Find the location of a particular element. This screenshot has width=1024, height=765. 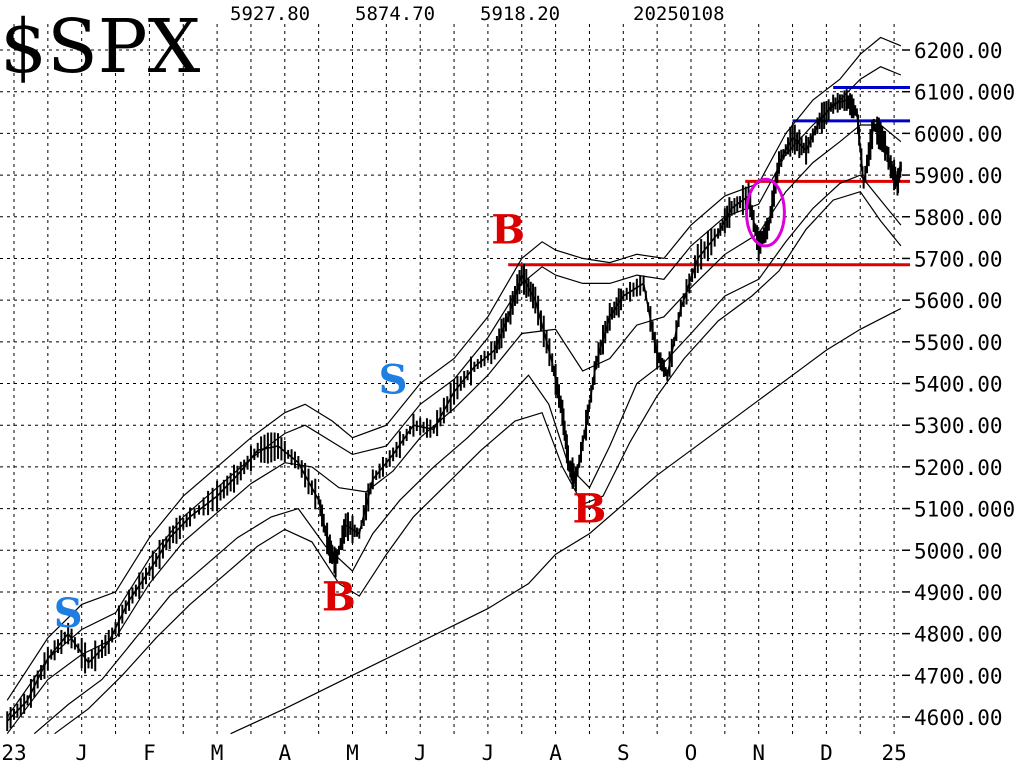

x-tick-label-0: 23 is located at coordinates (13, 753).